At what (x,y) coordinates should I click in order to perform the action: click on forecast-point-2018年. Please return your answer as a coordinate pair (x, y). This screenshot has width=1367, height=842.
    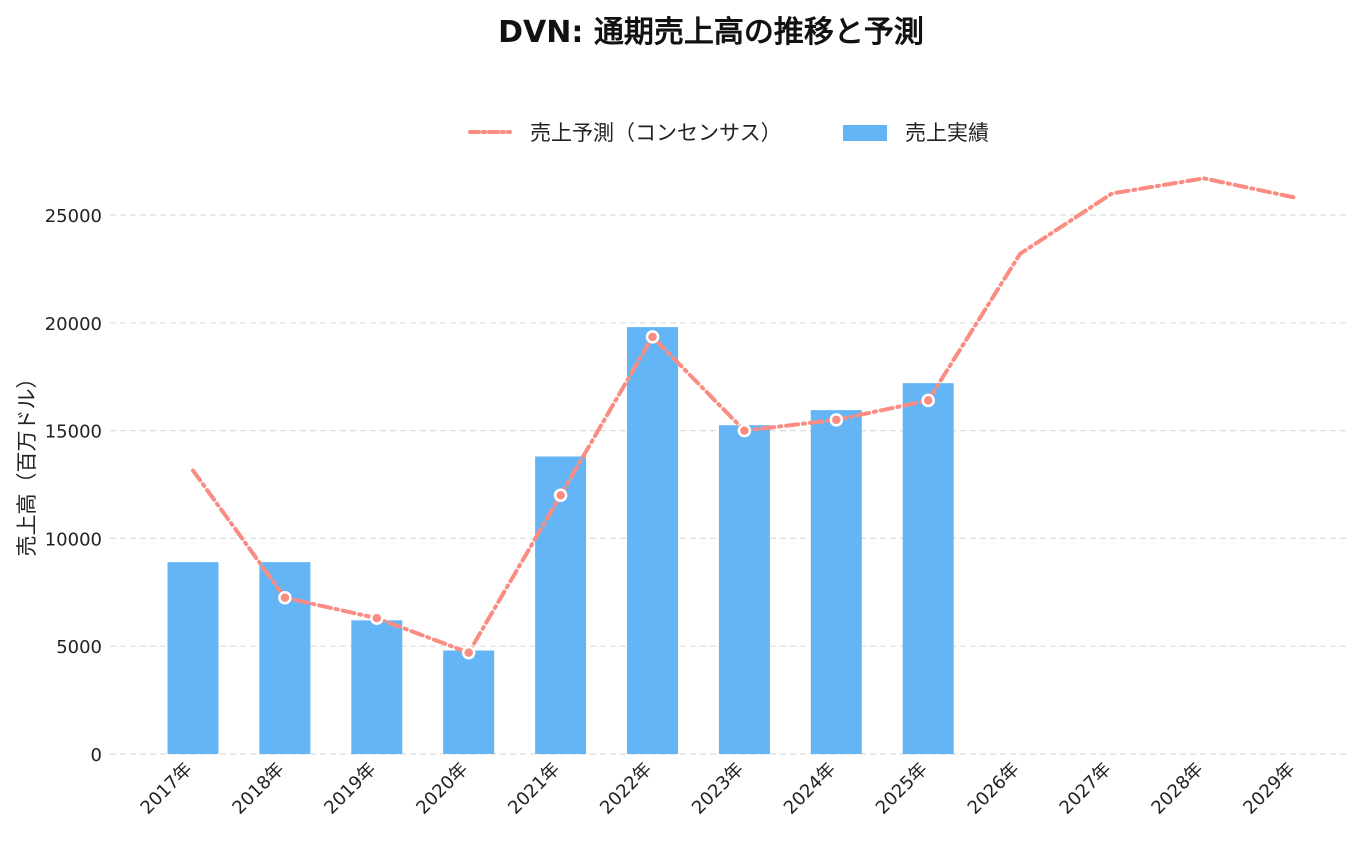
    Looking at the image, I should click on (285, 597).